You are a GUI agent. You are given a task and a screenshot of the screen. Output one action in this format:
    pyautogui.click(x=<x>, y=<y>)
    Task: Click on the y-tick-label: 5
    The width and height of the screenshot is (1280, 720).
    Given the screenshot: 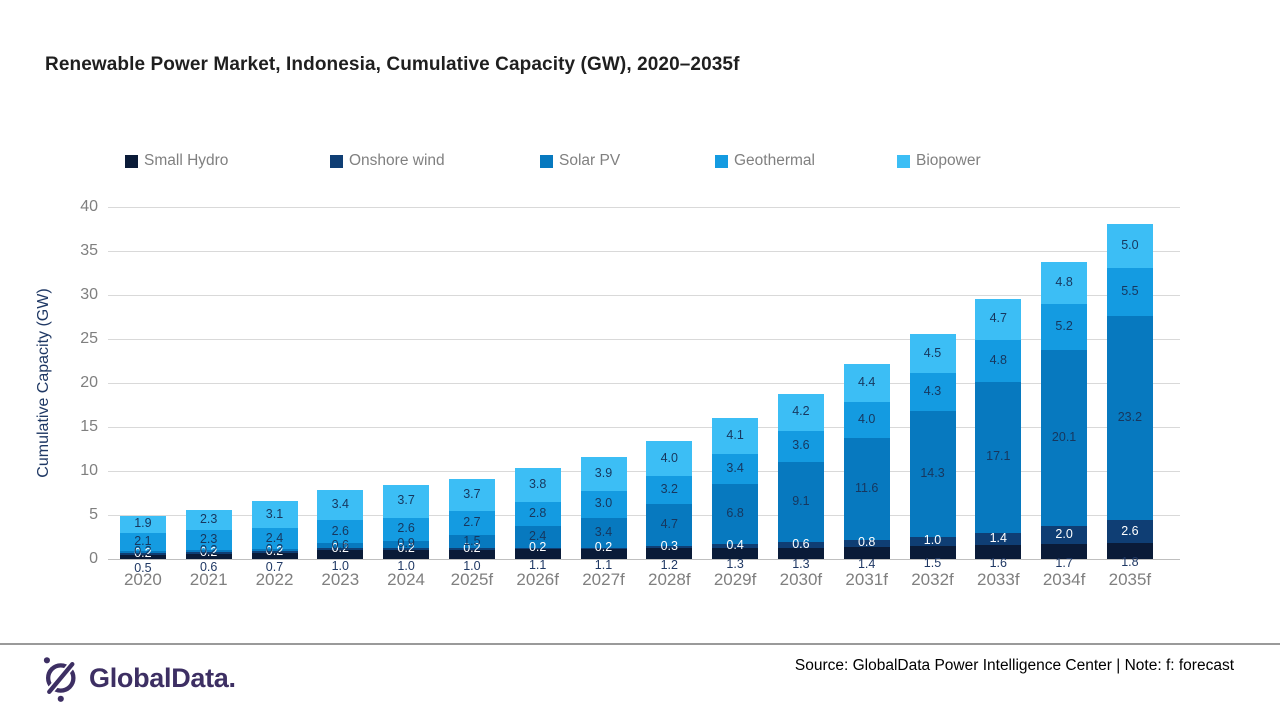 What is the action you would take?
    pyautogui.click(x=93, y=514)
    